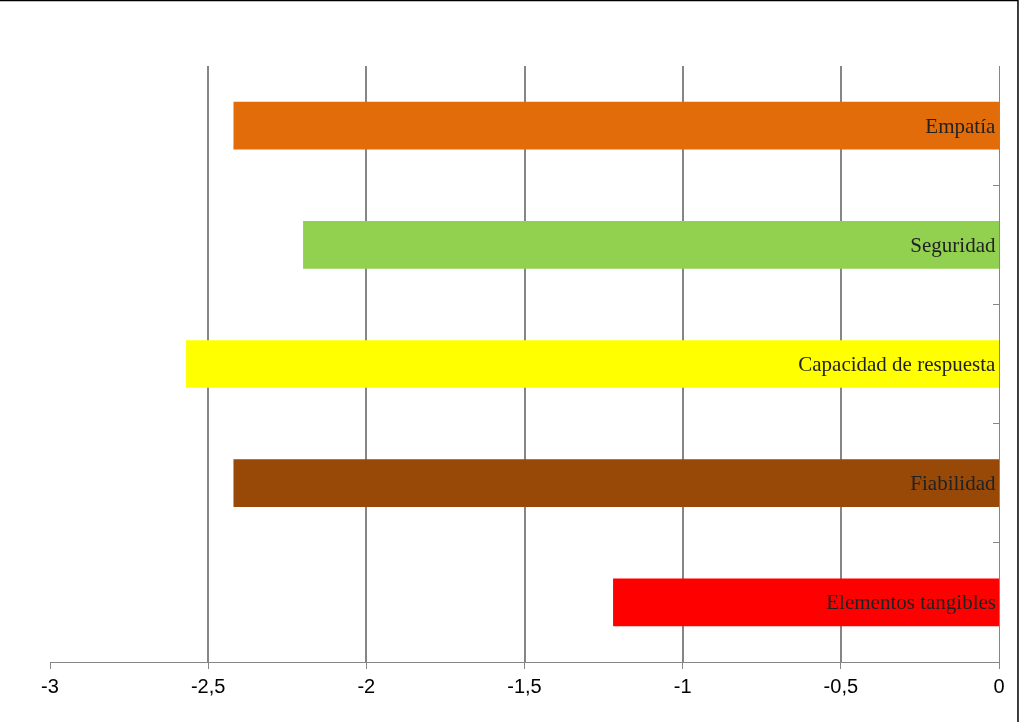 The image size is (1023, 722). What do you see at coordinates (960, 125) in the screenshot?
I see `y-tick-label: Empatía` at bounding box center [960, 125].